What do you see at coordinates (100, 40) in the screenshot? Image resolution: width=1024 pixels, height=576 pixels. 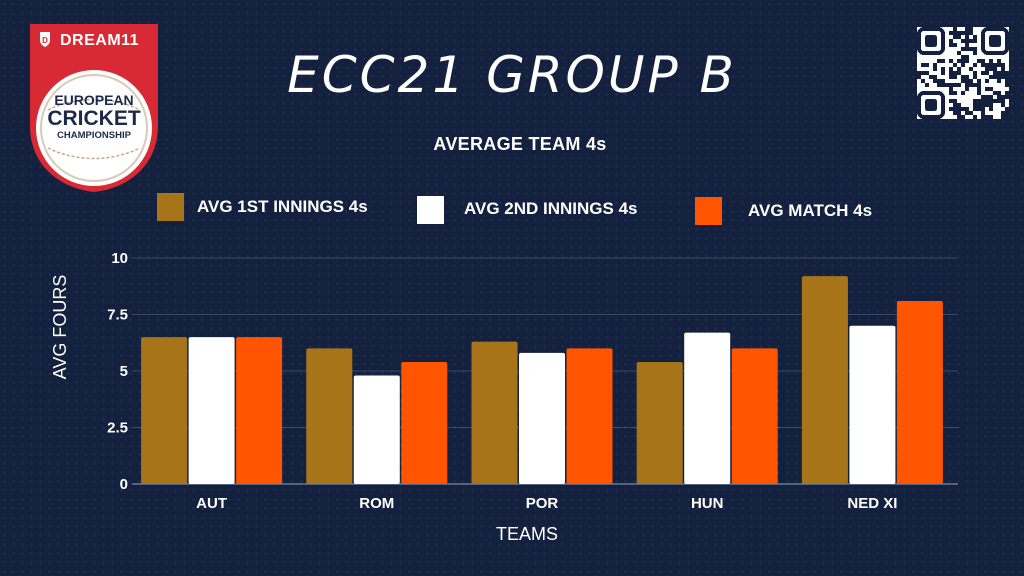 I see `sponsor-name: DREAM11` at bounding box center [100, 40].